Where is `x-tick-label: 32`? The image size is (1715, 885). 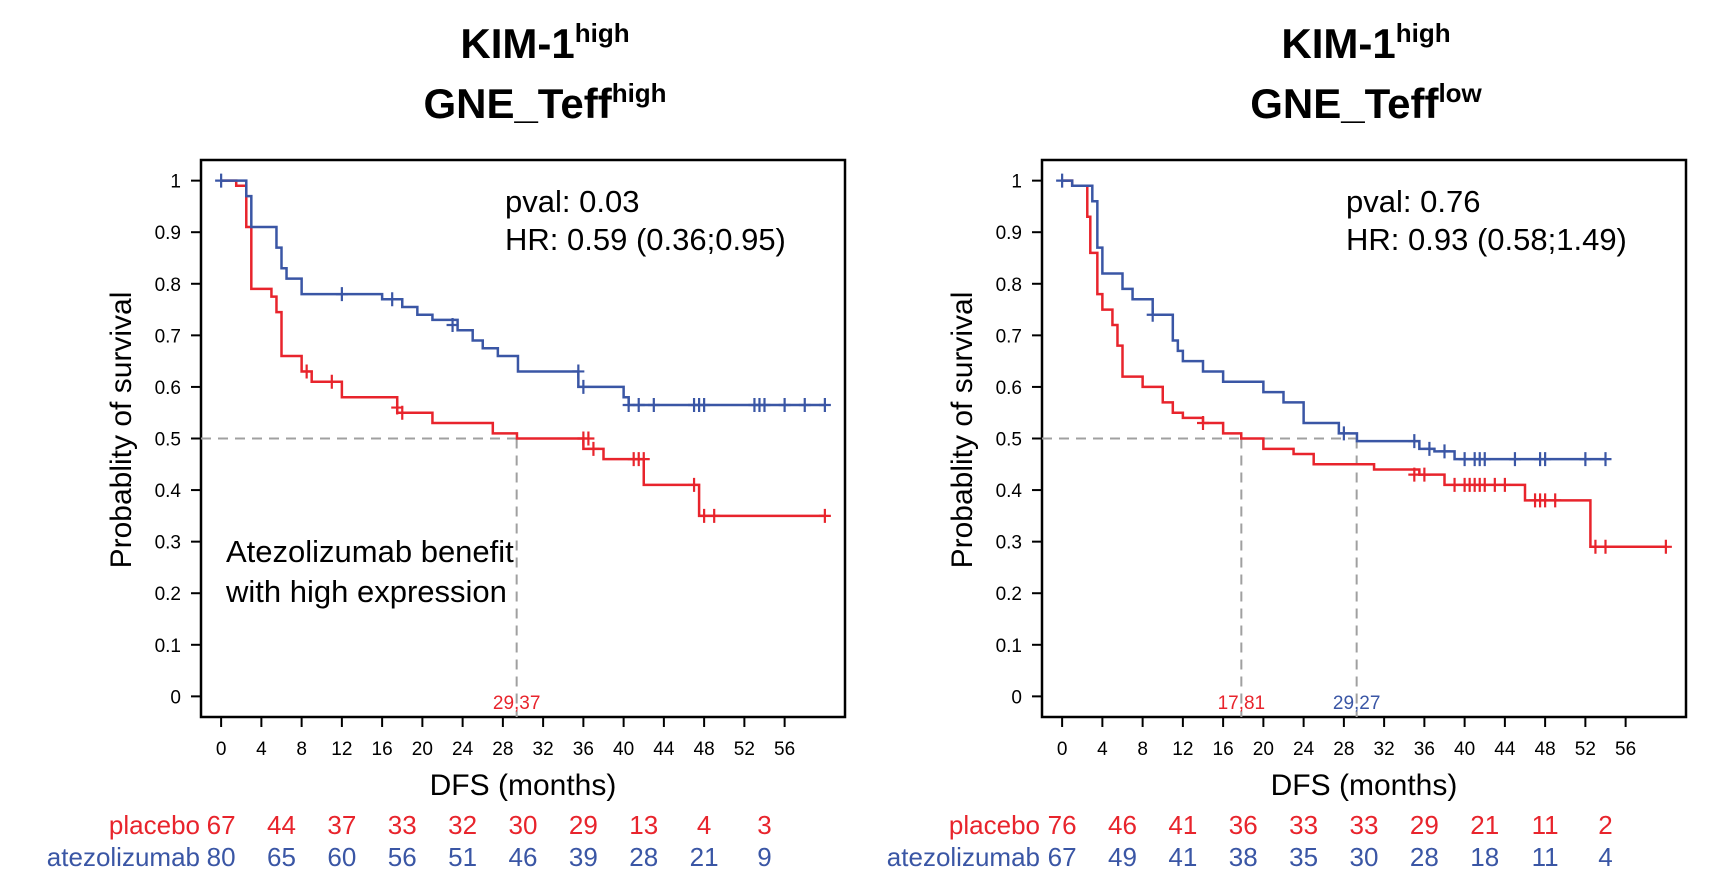
x-tick-label: 32 is located at coordinates (1384, 749).